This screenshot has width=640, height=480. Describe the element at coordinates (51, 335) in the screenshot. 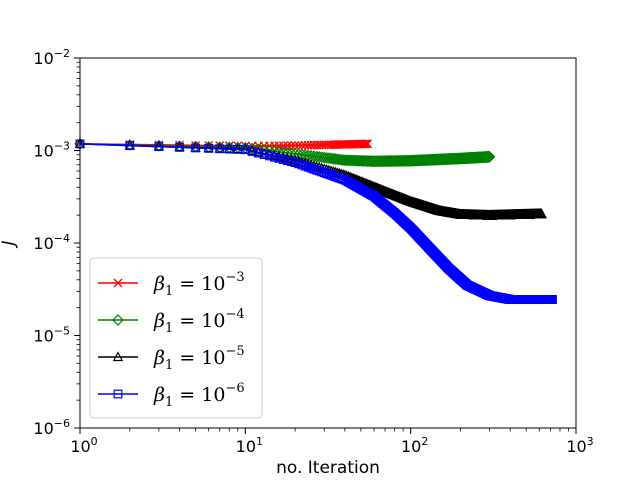

I see `y-tick-label-1: 10⁻⁵` at that location.